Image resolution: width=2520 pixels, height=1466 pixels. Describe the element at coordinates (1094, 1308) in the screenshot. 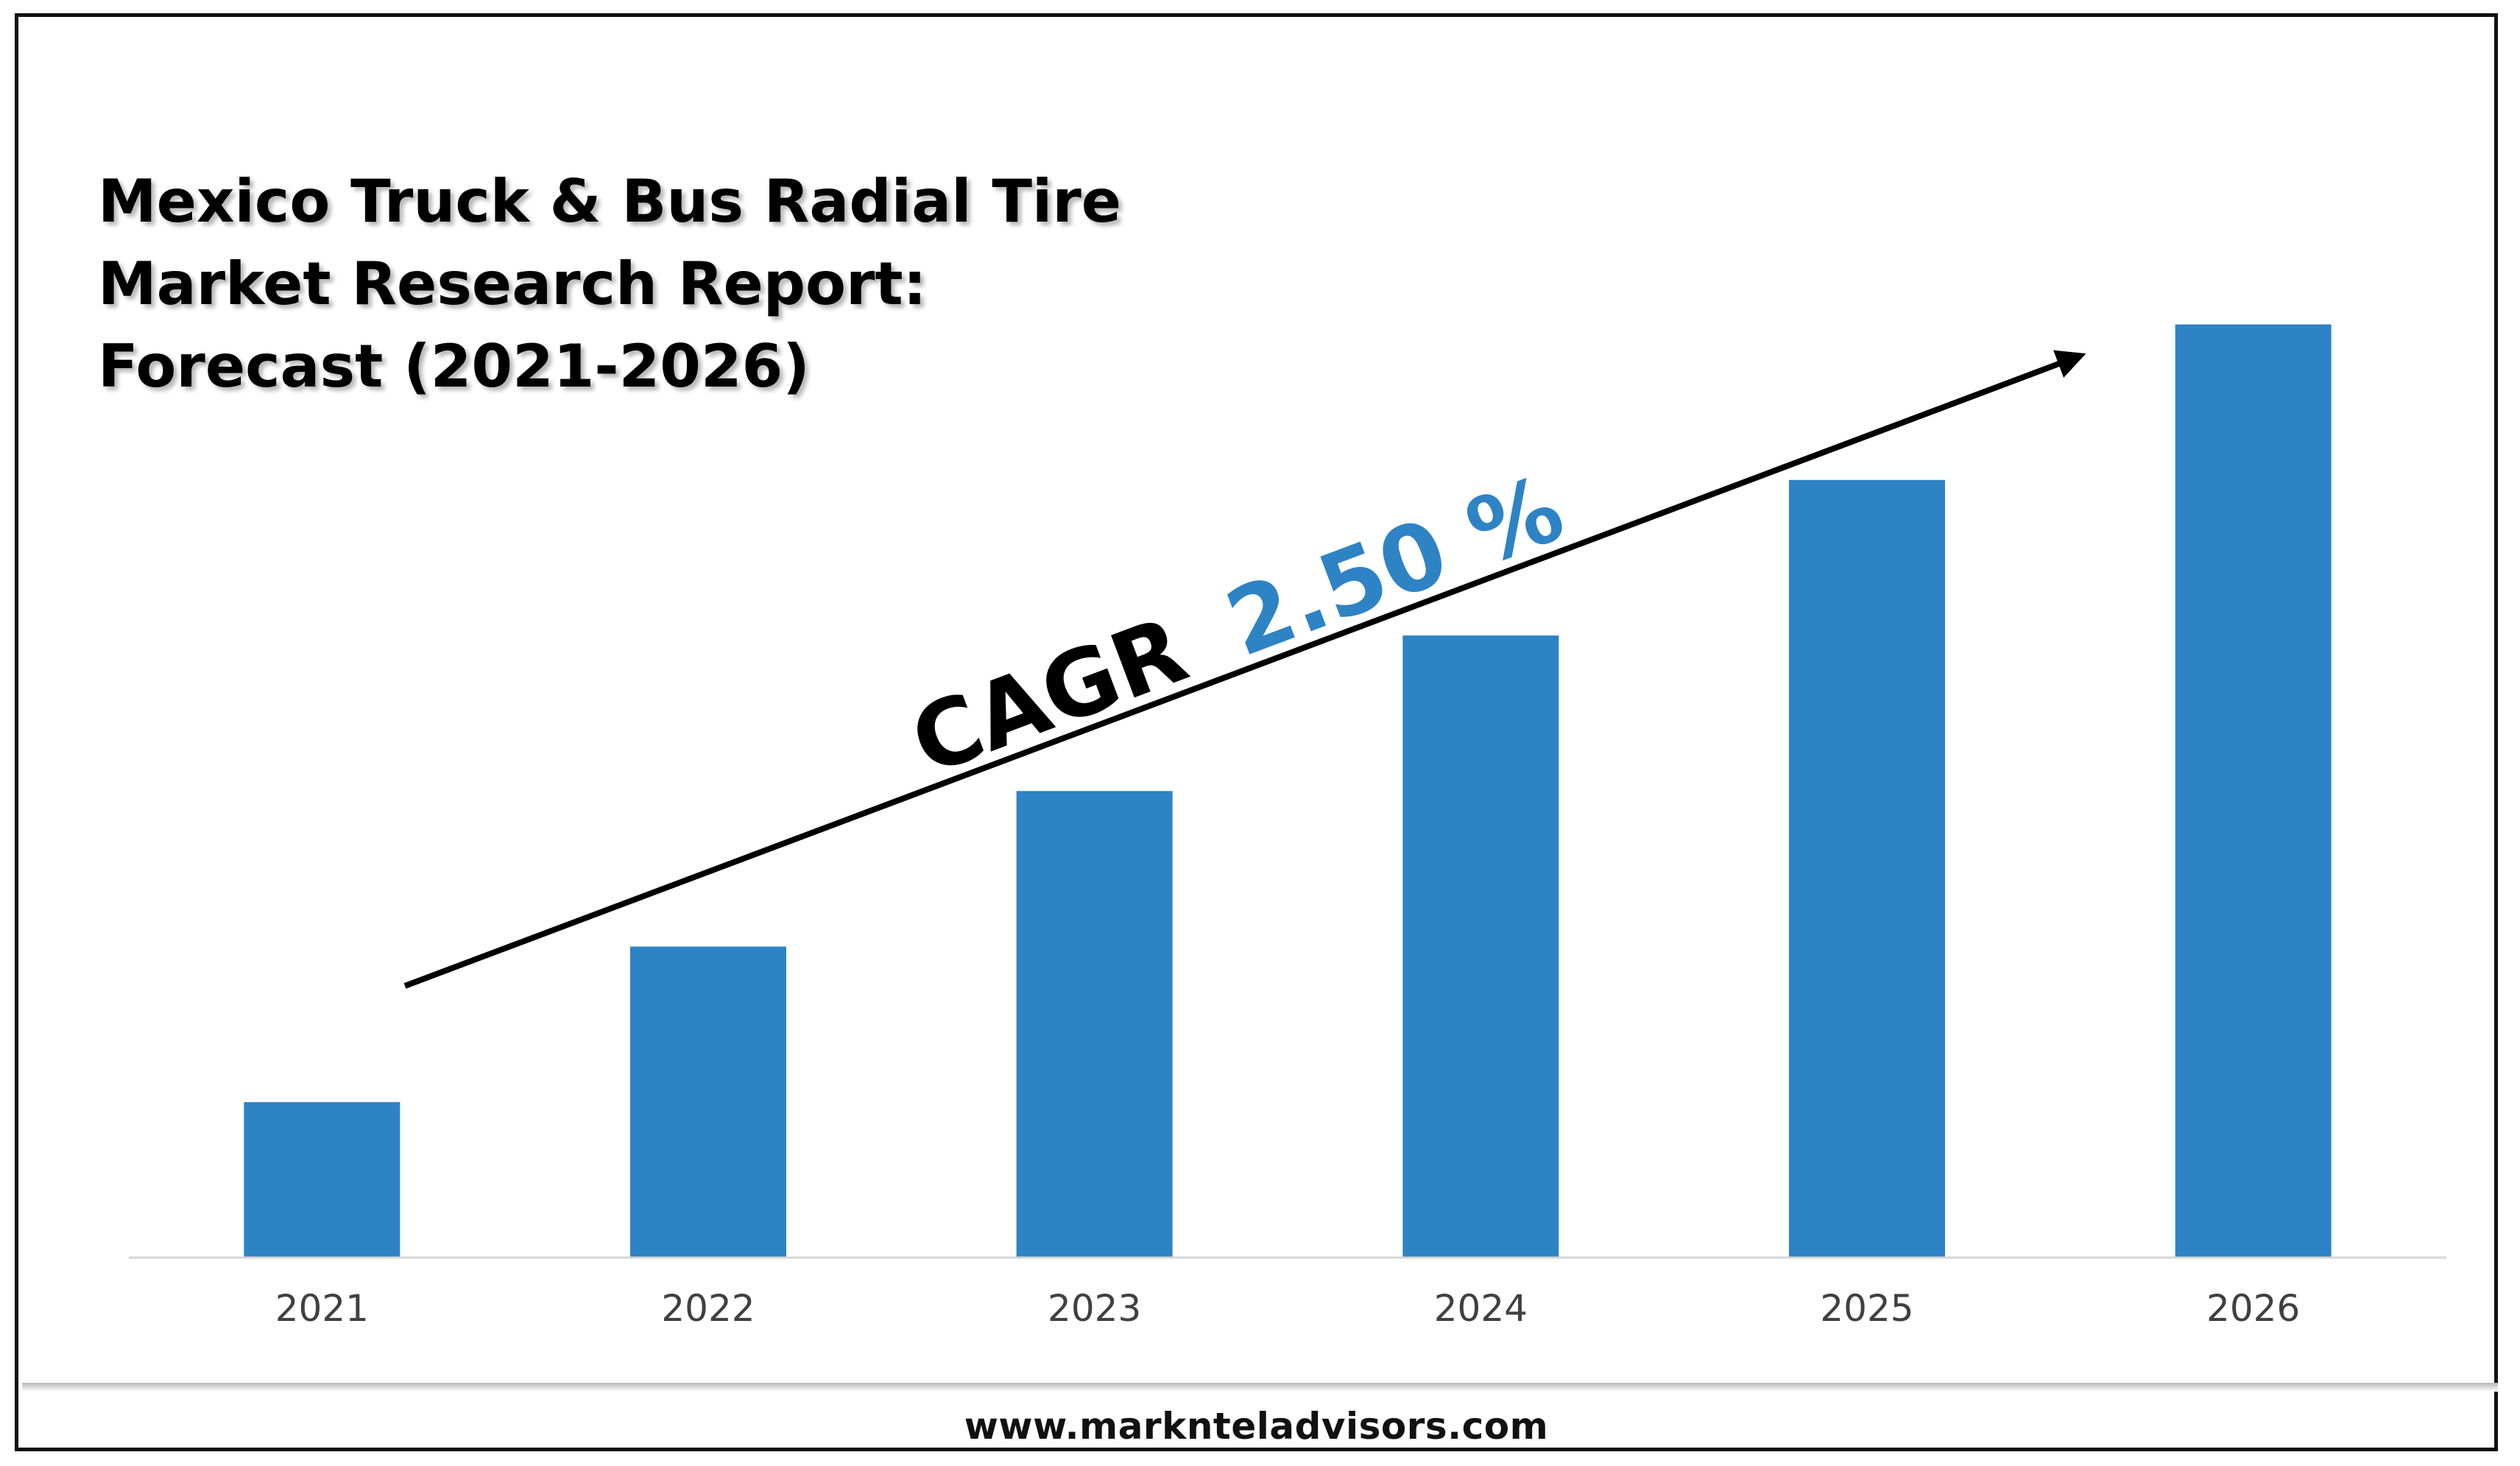

I see `x-tick-label-2023: 2023` at that location.